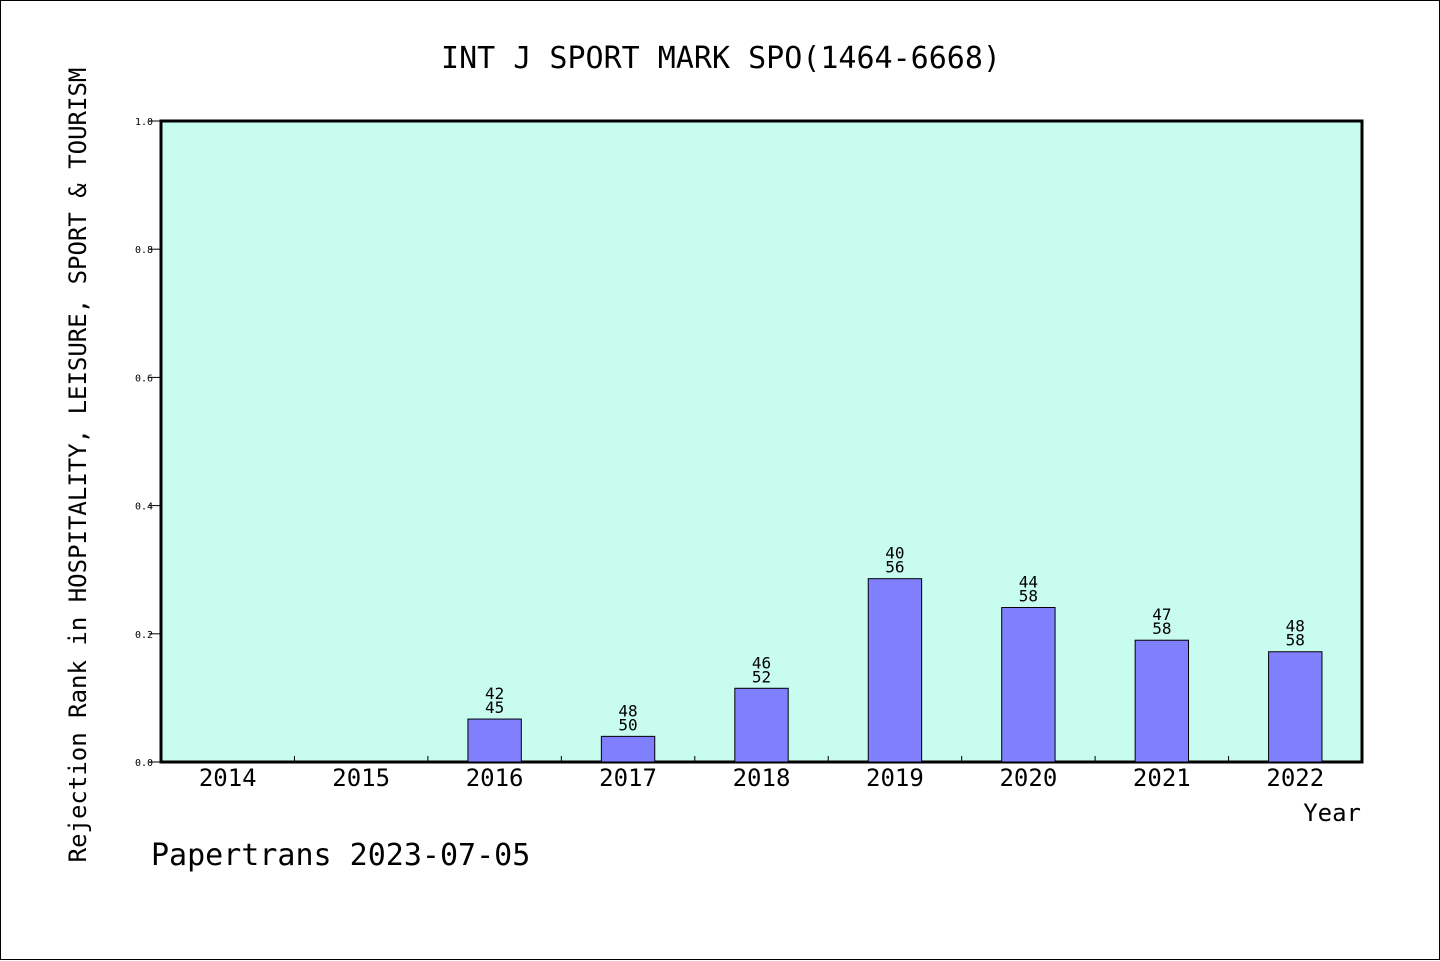  Describe the element at coordinates (144, 507) in the screenshot. I see `y-tick-label: 0.4` at that location.